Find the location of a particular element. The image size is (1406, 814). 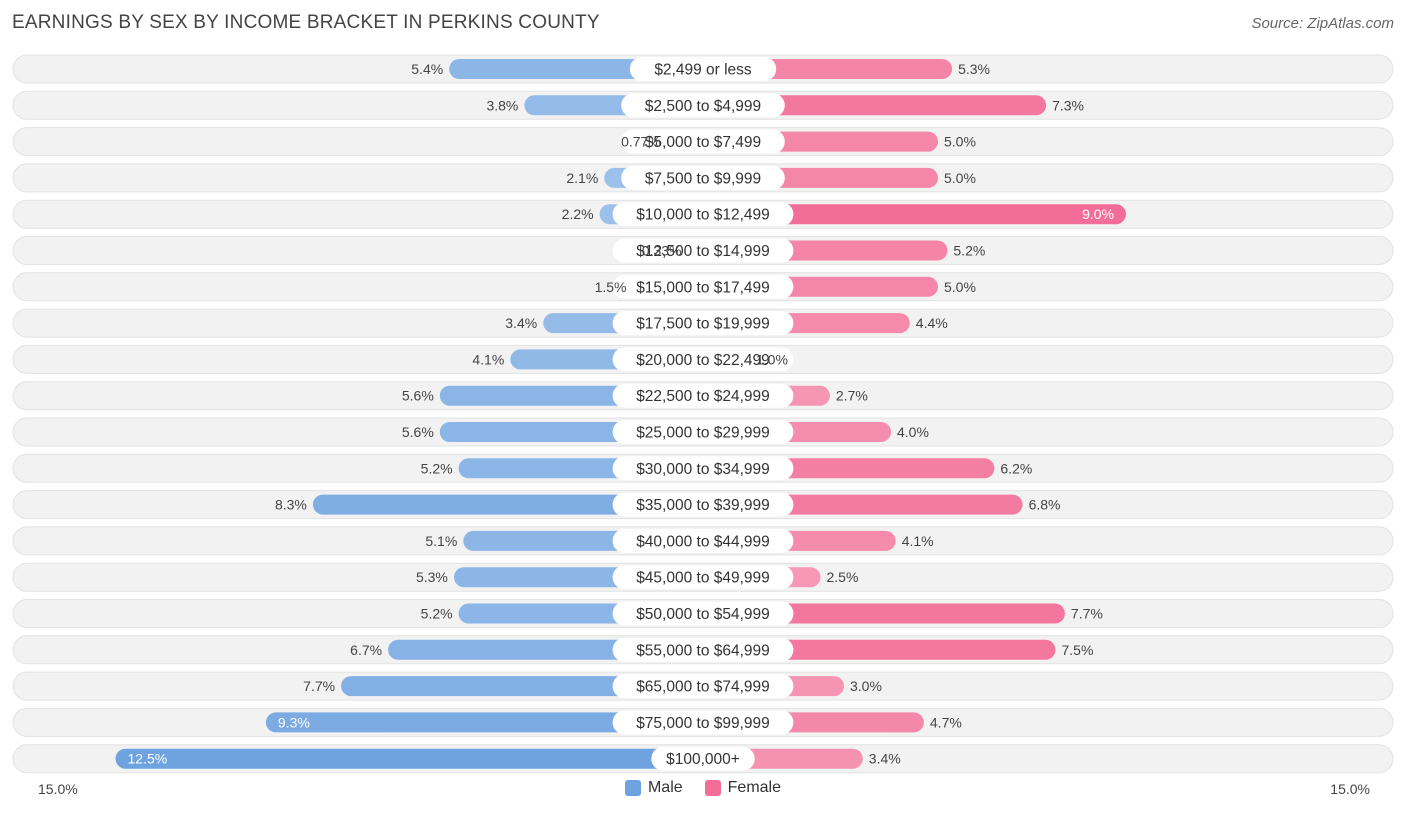

category-label: $5,000 to $7,499 is located at coordinates (703, 142).